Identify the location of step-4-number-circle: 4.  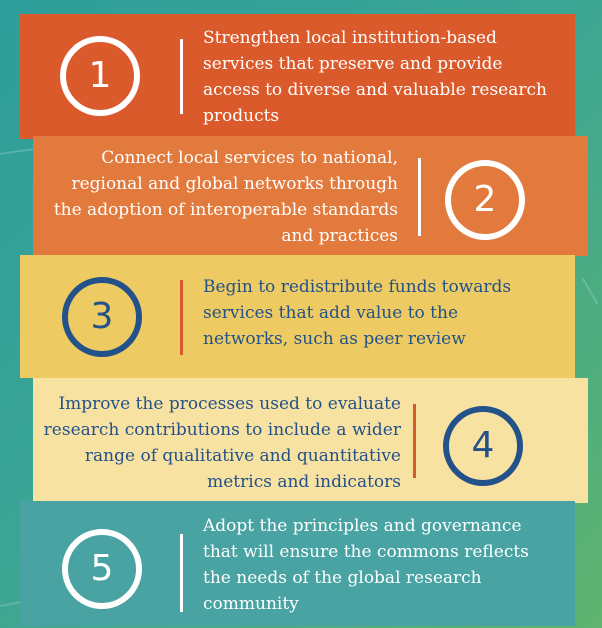
(483, 446).